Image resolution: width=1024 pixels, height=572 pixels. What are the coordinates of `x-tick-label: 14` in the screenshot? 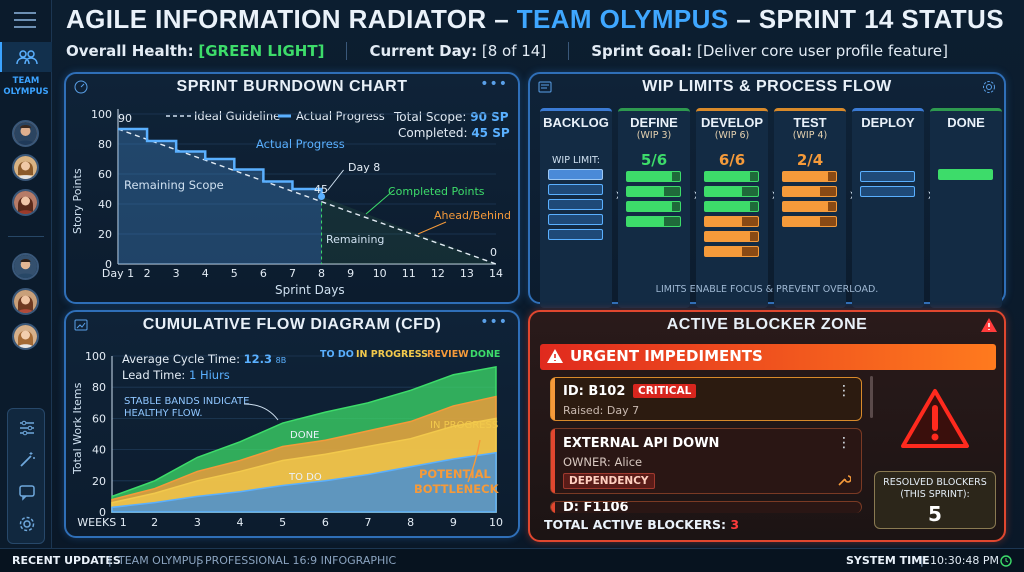 It's located at (496, 273).